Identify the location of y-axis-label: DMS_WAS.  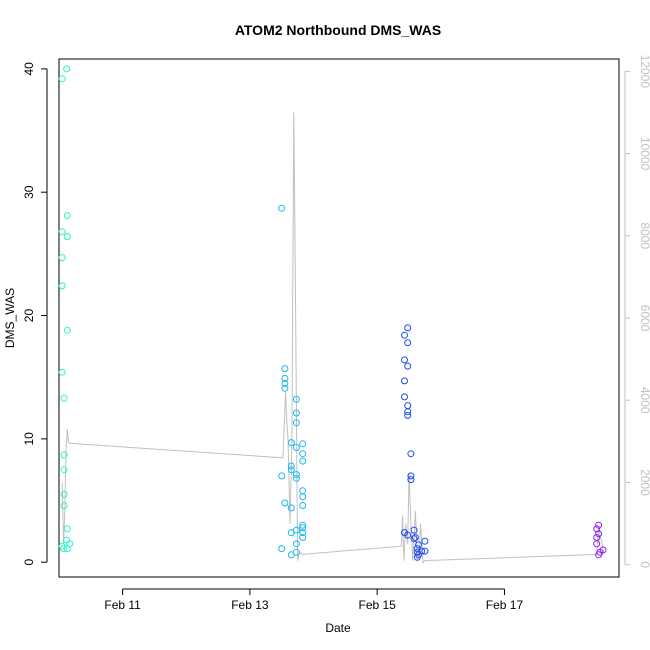
(10, 318).